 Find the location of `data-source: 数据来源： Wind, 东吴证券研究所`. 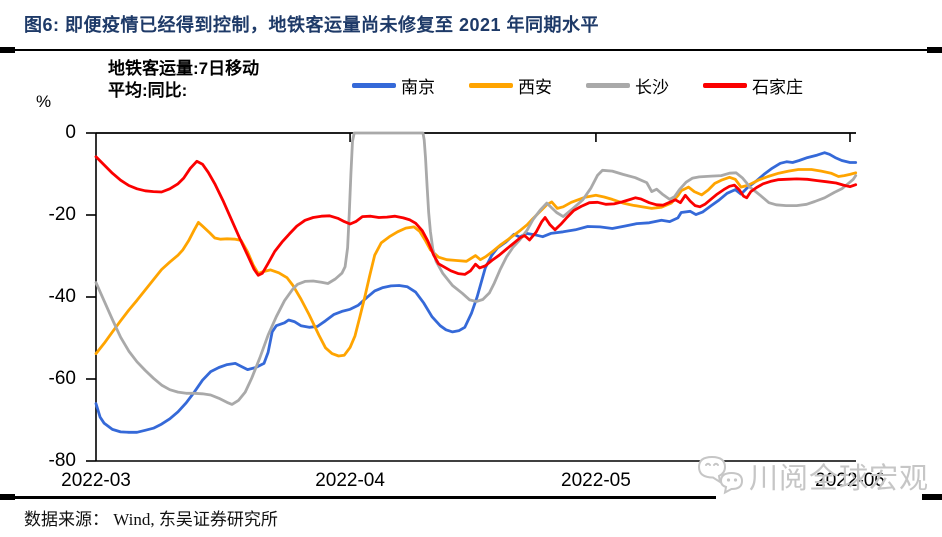

data-source: 数据来源： Wind, 东吴证券研究所 is located at coordinates (151, 519).